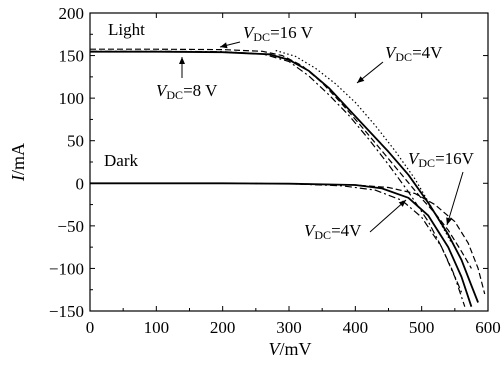 Image resolution: width=504 pixels, height=365 pixels. What do you see at coordinates (18, 162) in the screenshot?
I see `y-axis-label: I/mA` at bounding box center [18, 162].